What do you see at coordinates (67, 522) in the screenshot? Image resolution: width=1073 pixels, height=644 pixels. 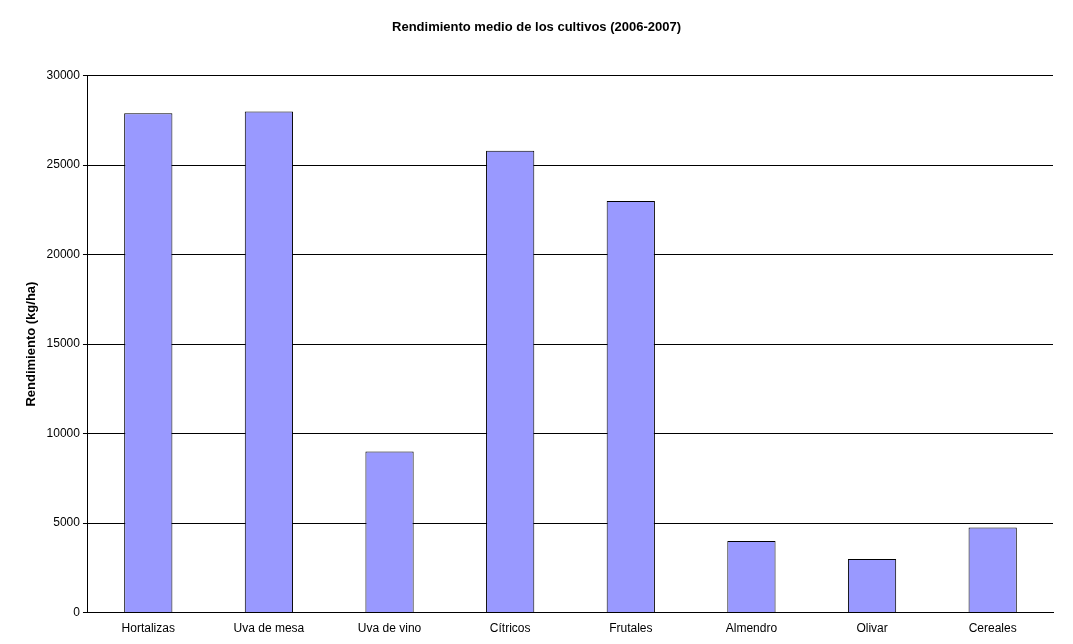 I see `y-tick-label: 5000` at bounding box center [67, 522].